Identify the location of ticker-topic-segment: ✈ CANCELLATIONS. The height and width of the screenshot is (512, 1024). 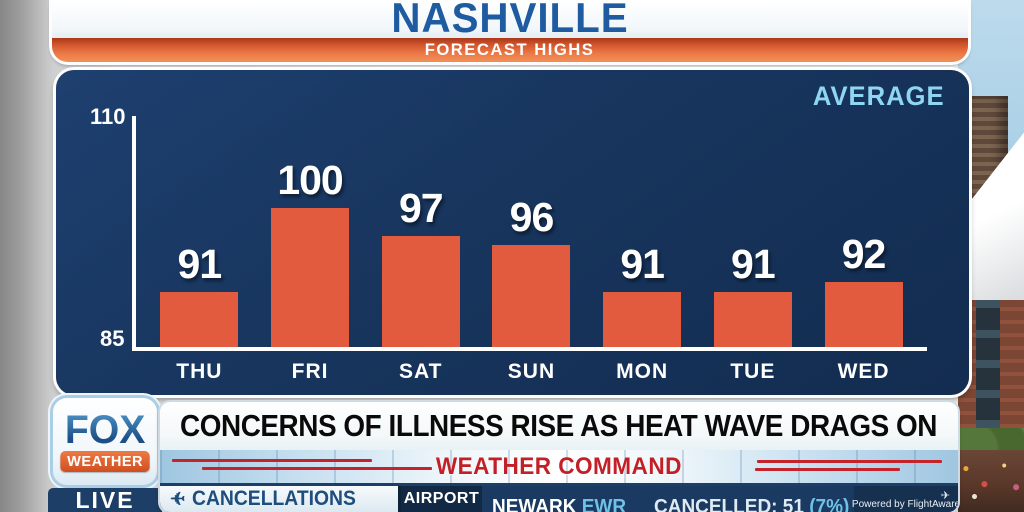
(279, 499).